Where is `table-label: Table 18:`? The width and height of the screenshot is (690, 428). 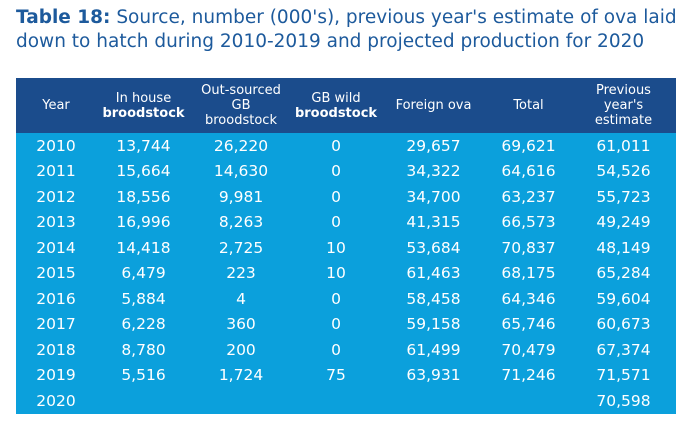
table-label: Table 18: is located at coordinates (63, 17).